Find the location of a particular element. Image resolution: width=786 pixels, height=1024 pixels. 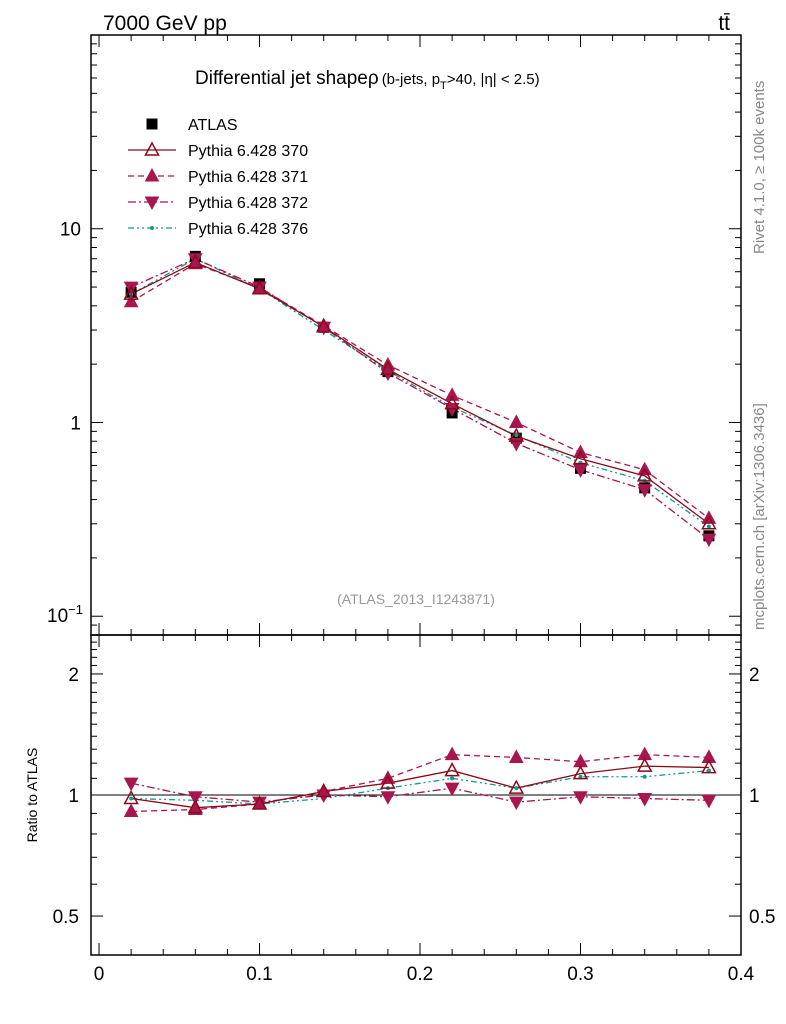

legend-item-pythia-6-428-370: Pythia 6.428 370 is located at coordinates (218, 150).